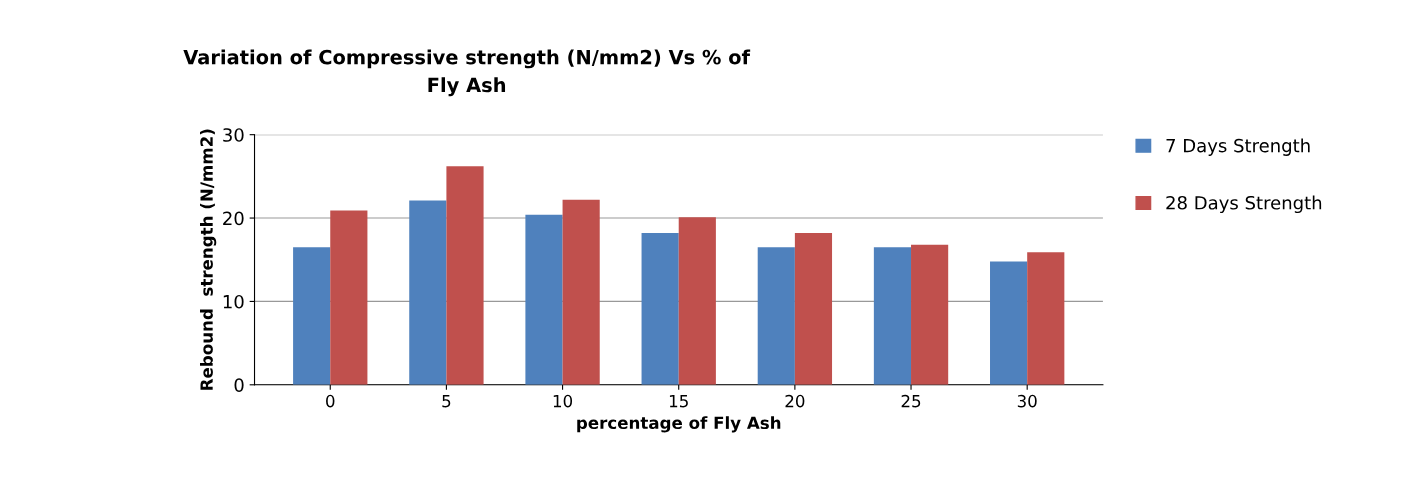 The image size is (1414, 481). I want to click on y-tick-label: 0, so click(239, 385).